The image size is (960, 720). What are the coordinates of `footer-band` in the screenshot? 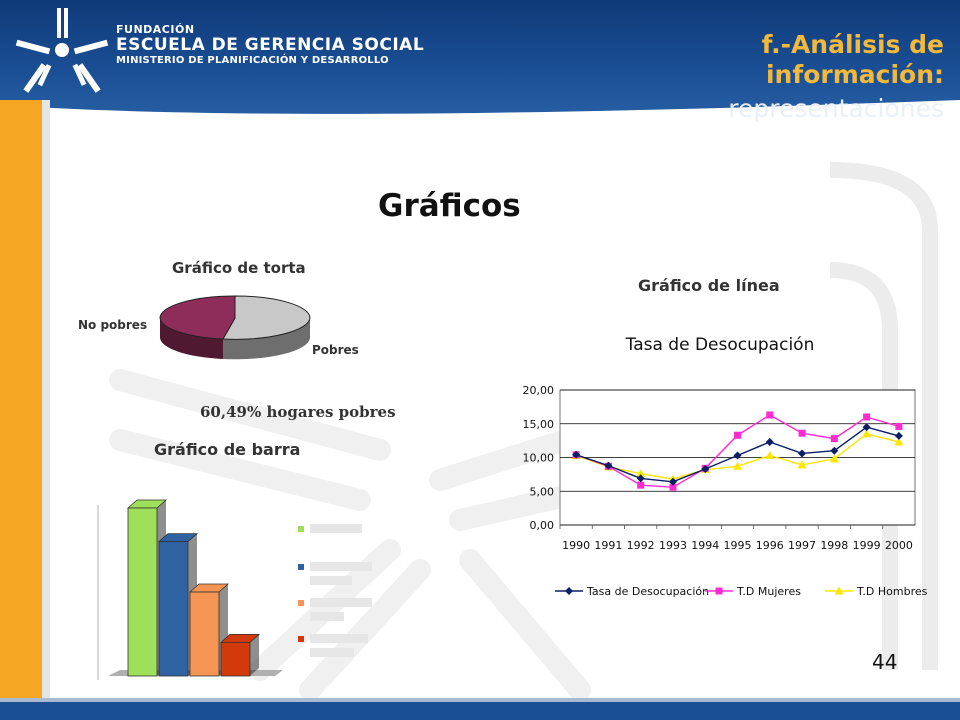 It's located at (480, 711).